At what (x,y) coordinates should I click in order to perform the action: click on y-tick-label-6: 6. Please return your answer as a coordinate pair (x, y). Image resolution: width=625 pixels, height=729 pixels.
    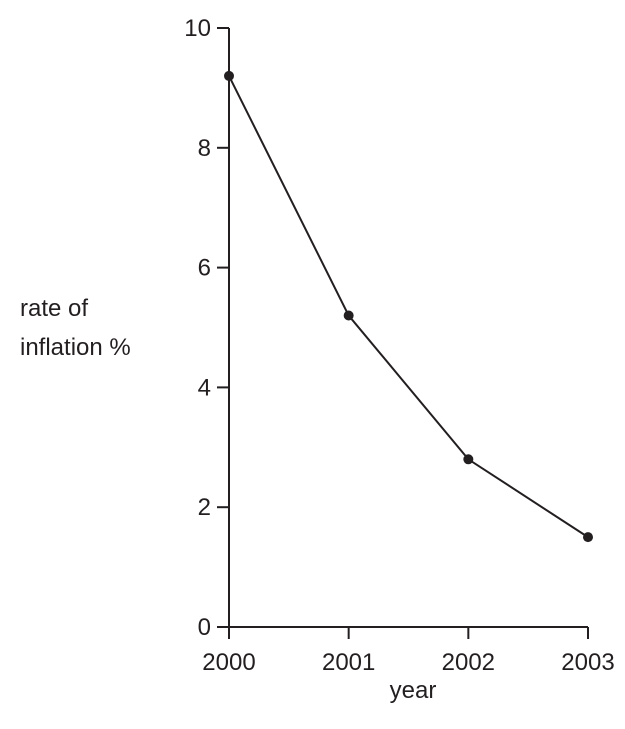
    Looking at the image, I should click on (204, 268).